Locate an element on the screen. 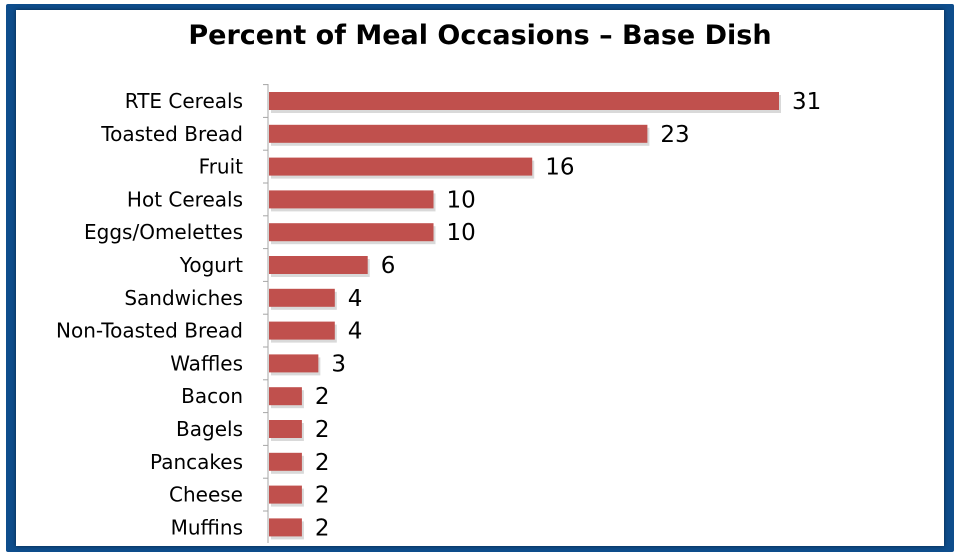 This screenshot has width=960, height=556. category-label: Toasted Bread is located at coordinates (171, 134).